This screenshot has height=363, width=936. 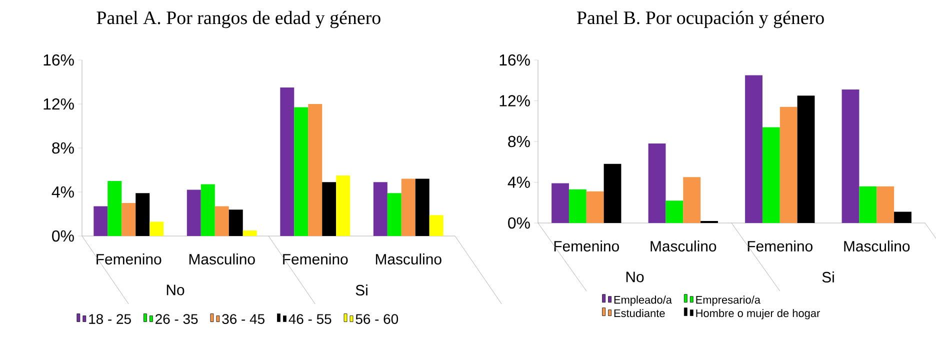 What do you see at coordinates (110, 319) in the screenshot?
I see `legend-label: 18 - 25` at bounding box center [110, 319].